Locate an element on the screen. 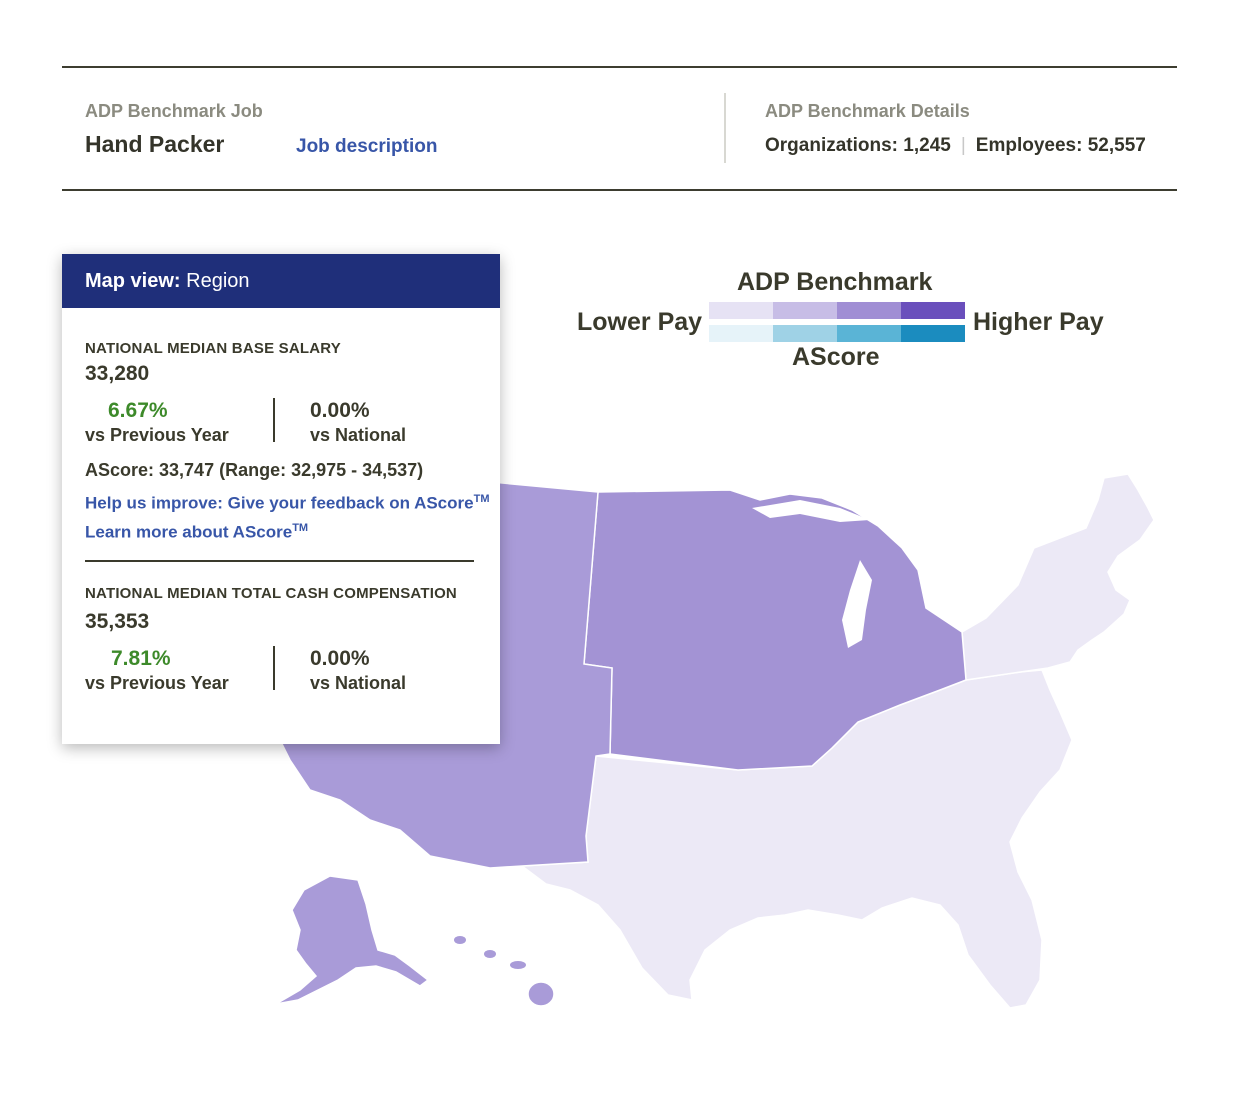 The height and width of the screenshot is (1100, 1240). total-vs-nat-label: vs National is located at coordinates (358, 683).